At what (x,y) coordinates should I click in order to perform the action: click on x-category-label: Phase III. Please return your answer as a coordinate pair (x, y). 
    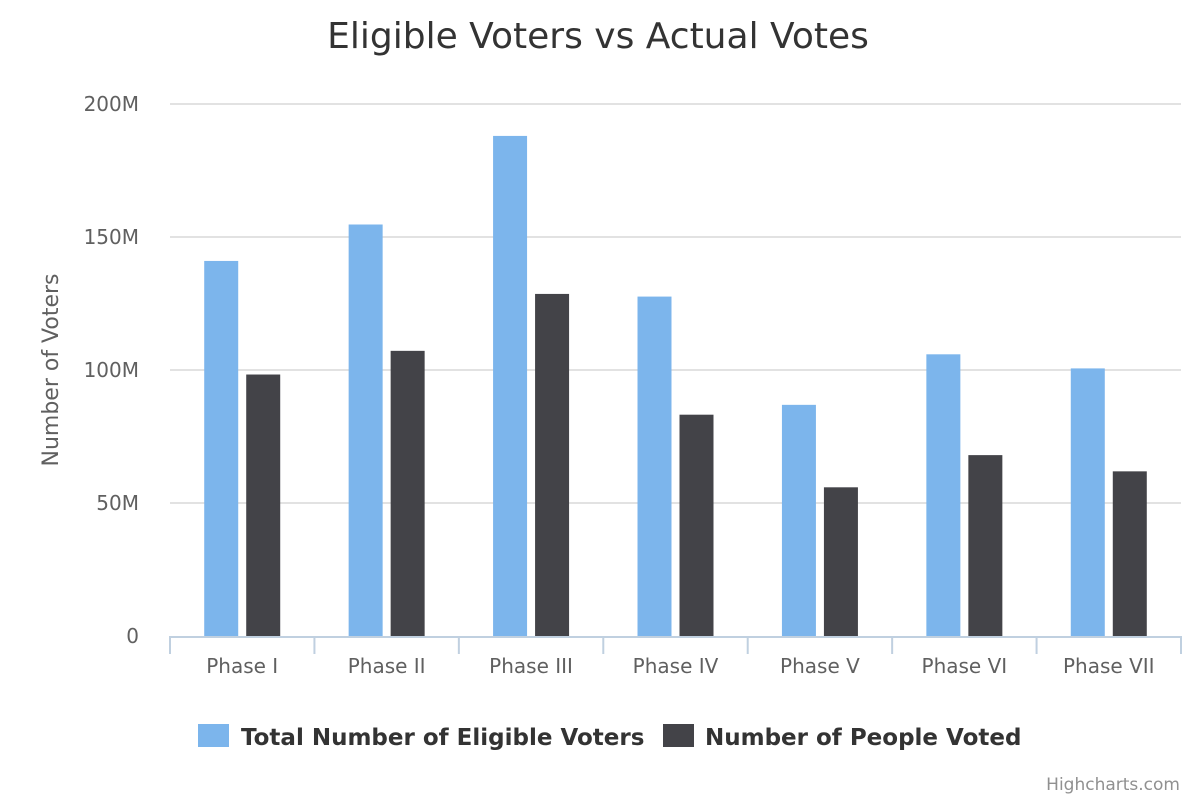
    Looking at the image, I should click on (531, 666).